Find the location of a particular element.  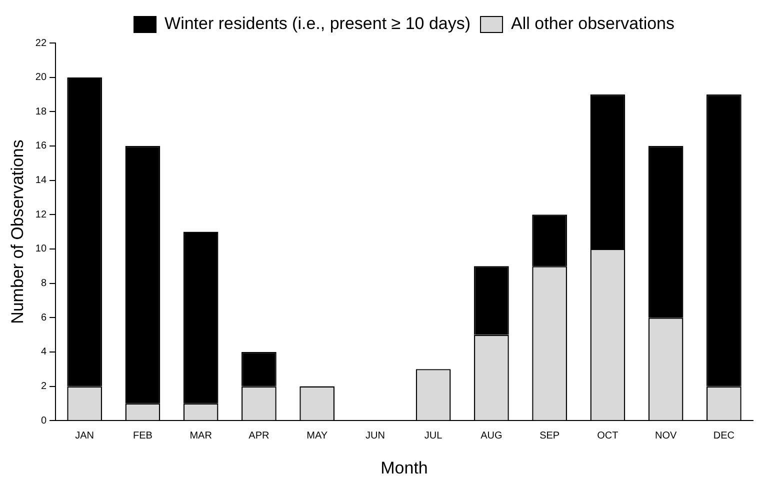

y-tick-label: 8 is located at coordinates (43, 284).